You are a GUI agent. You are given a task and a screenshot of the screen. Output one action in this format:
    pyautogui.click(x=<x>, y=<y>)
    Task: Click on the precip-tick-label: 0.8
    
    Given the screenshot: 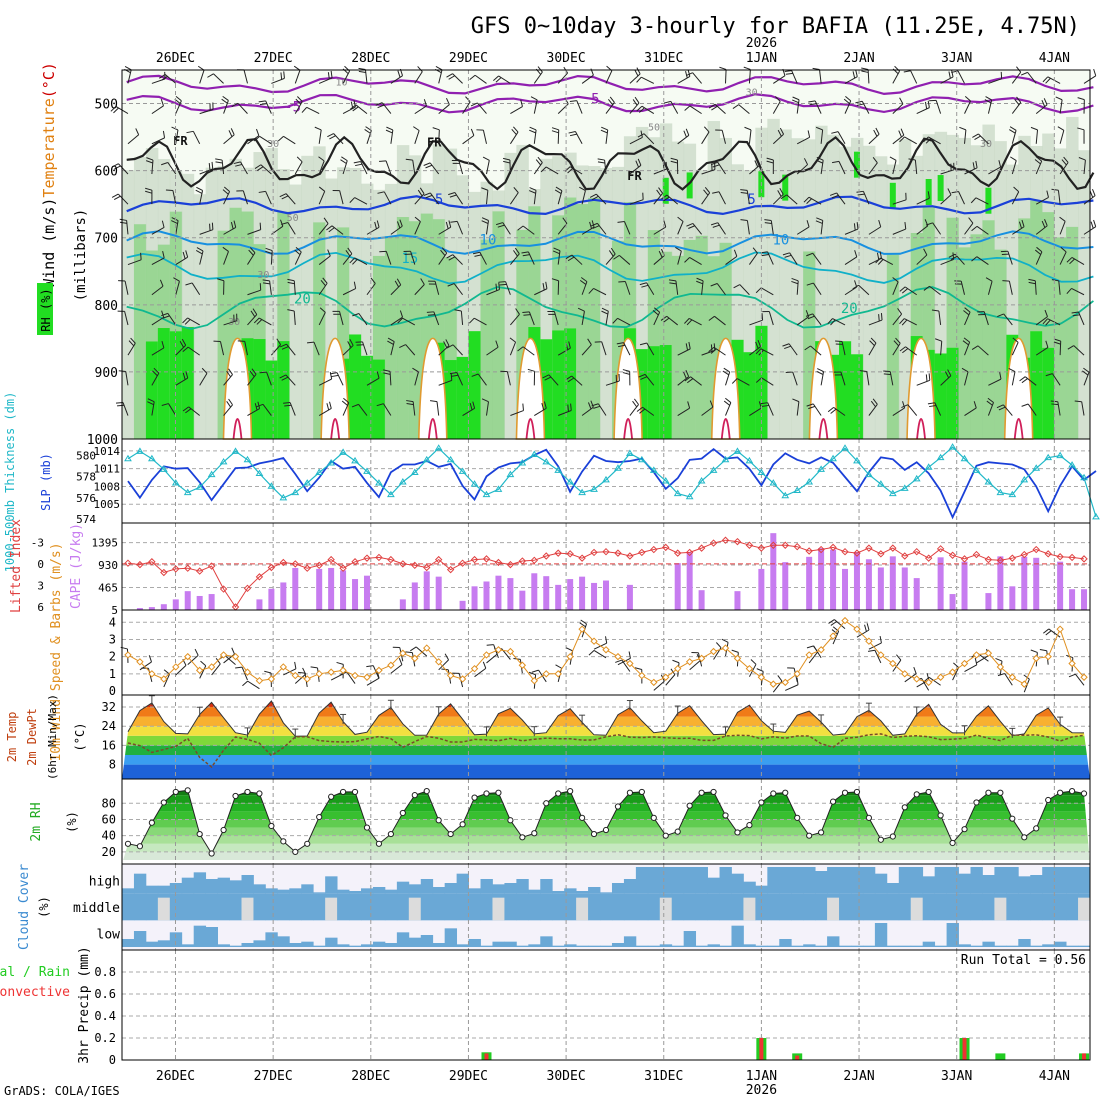 What is the action you would take?
    pyautogui.click(x=105, y=972)
    